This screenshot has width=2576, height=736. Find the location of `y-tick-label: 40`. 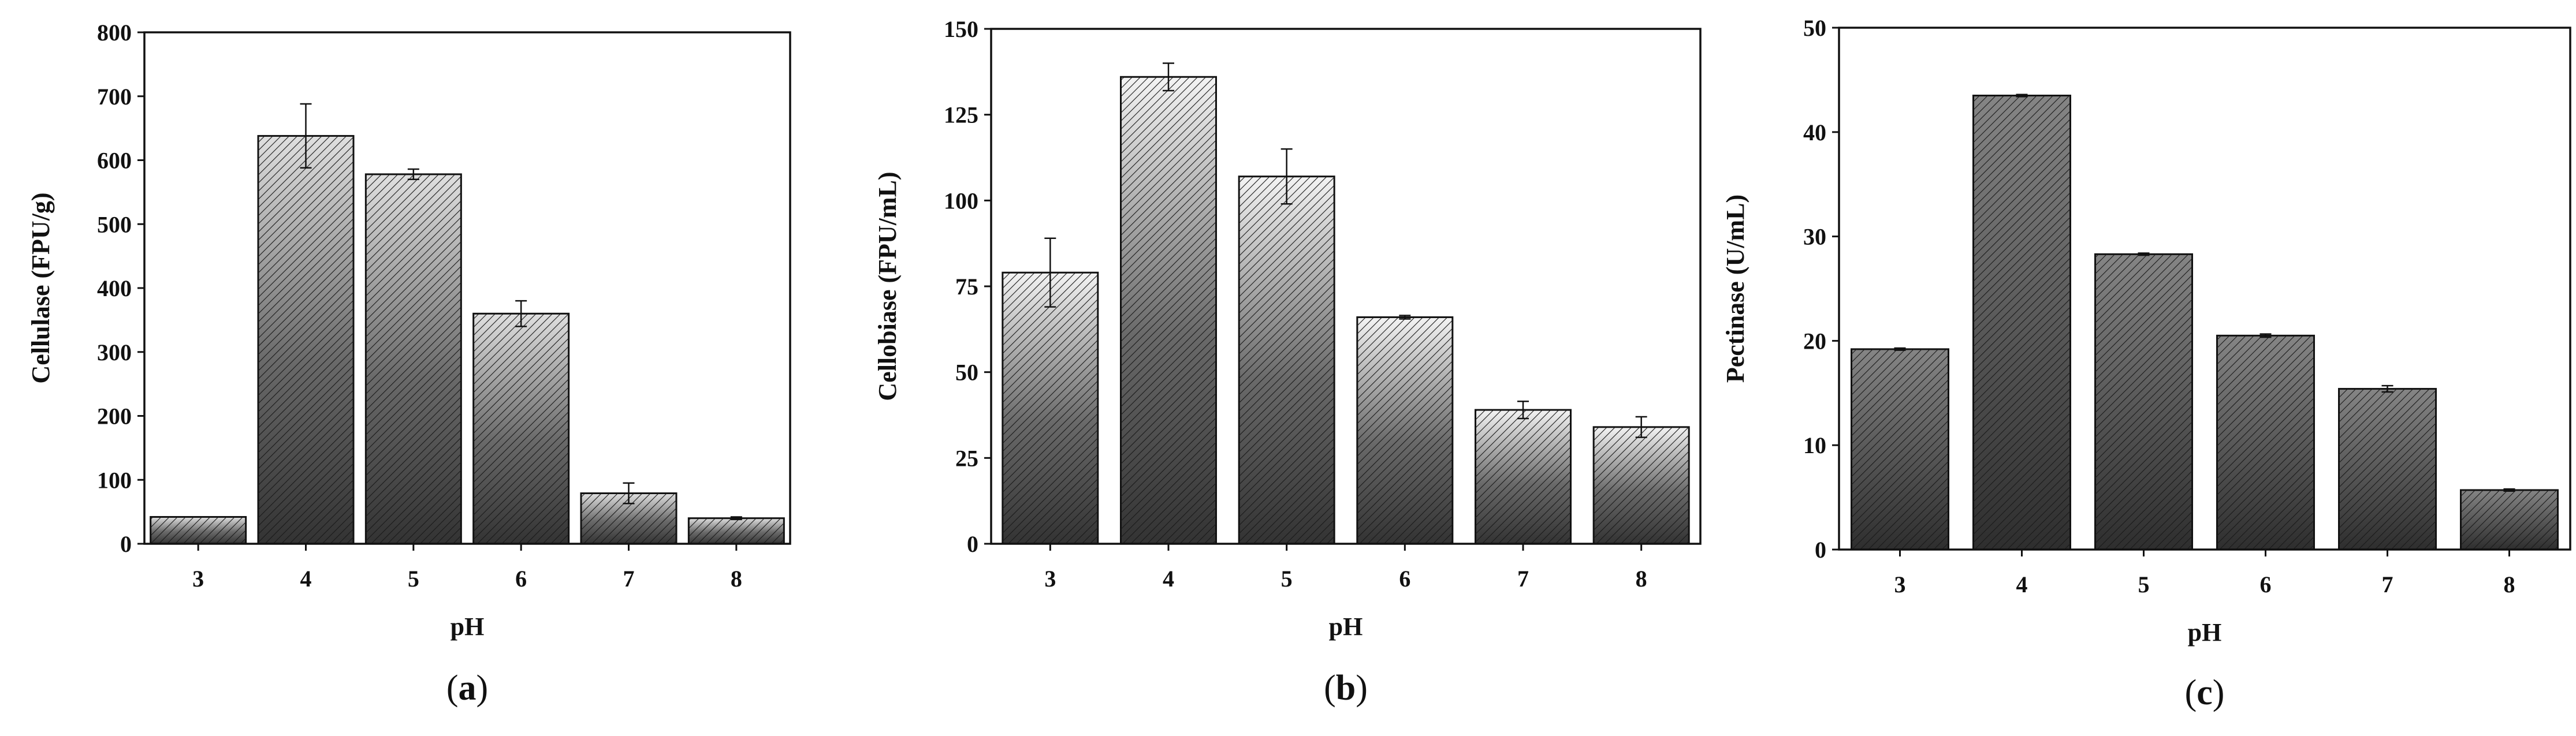

y-tick-label: 40 is located at coordinates (1815, 132).